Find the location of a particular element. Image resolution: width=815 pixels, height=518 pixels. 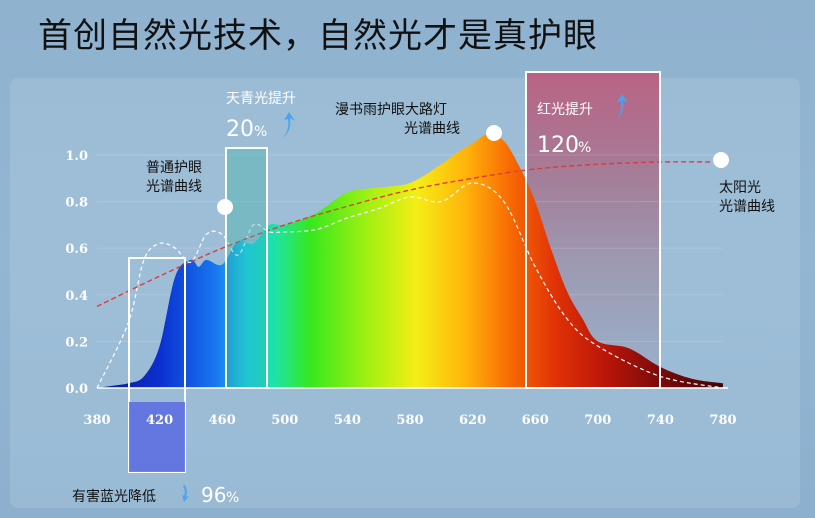

cyan-light-value: 20 is located at coordinates (240, 129).